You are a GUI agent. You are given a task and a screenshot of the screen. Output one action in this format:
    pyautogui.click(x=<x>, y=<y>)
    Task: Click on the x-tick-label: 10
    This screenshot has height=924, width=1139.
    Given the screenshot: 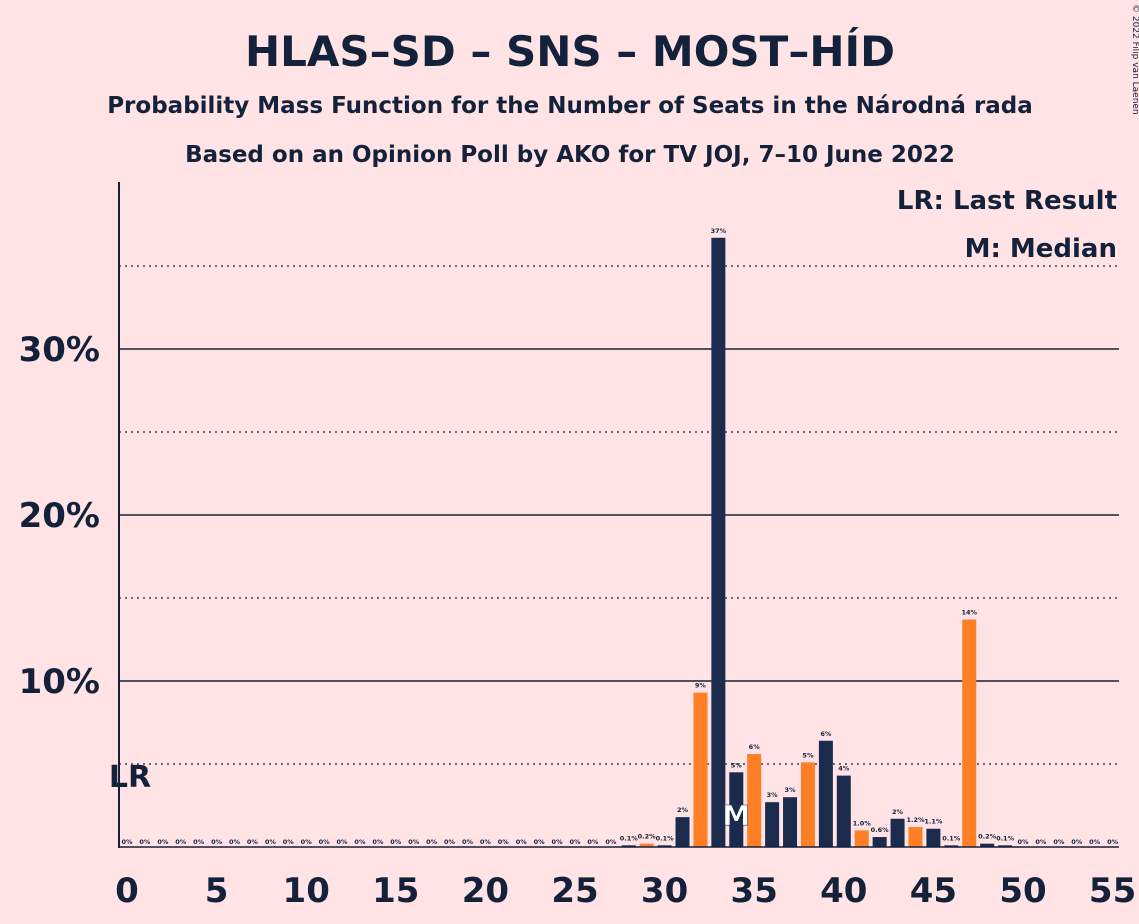 What is the action you would take?
    pyautogui.click(x=306, y=891)
    